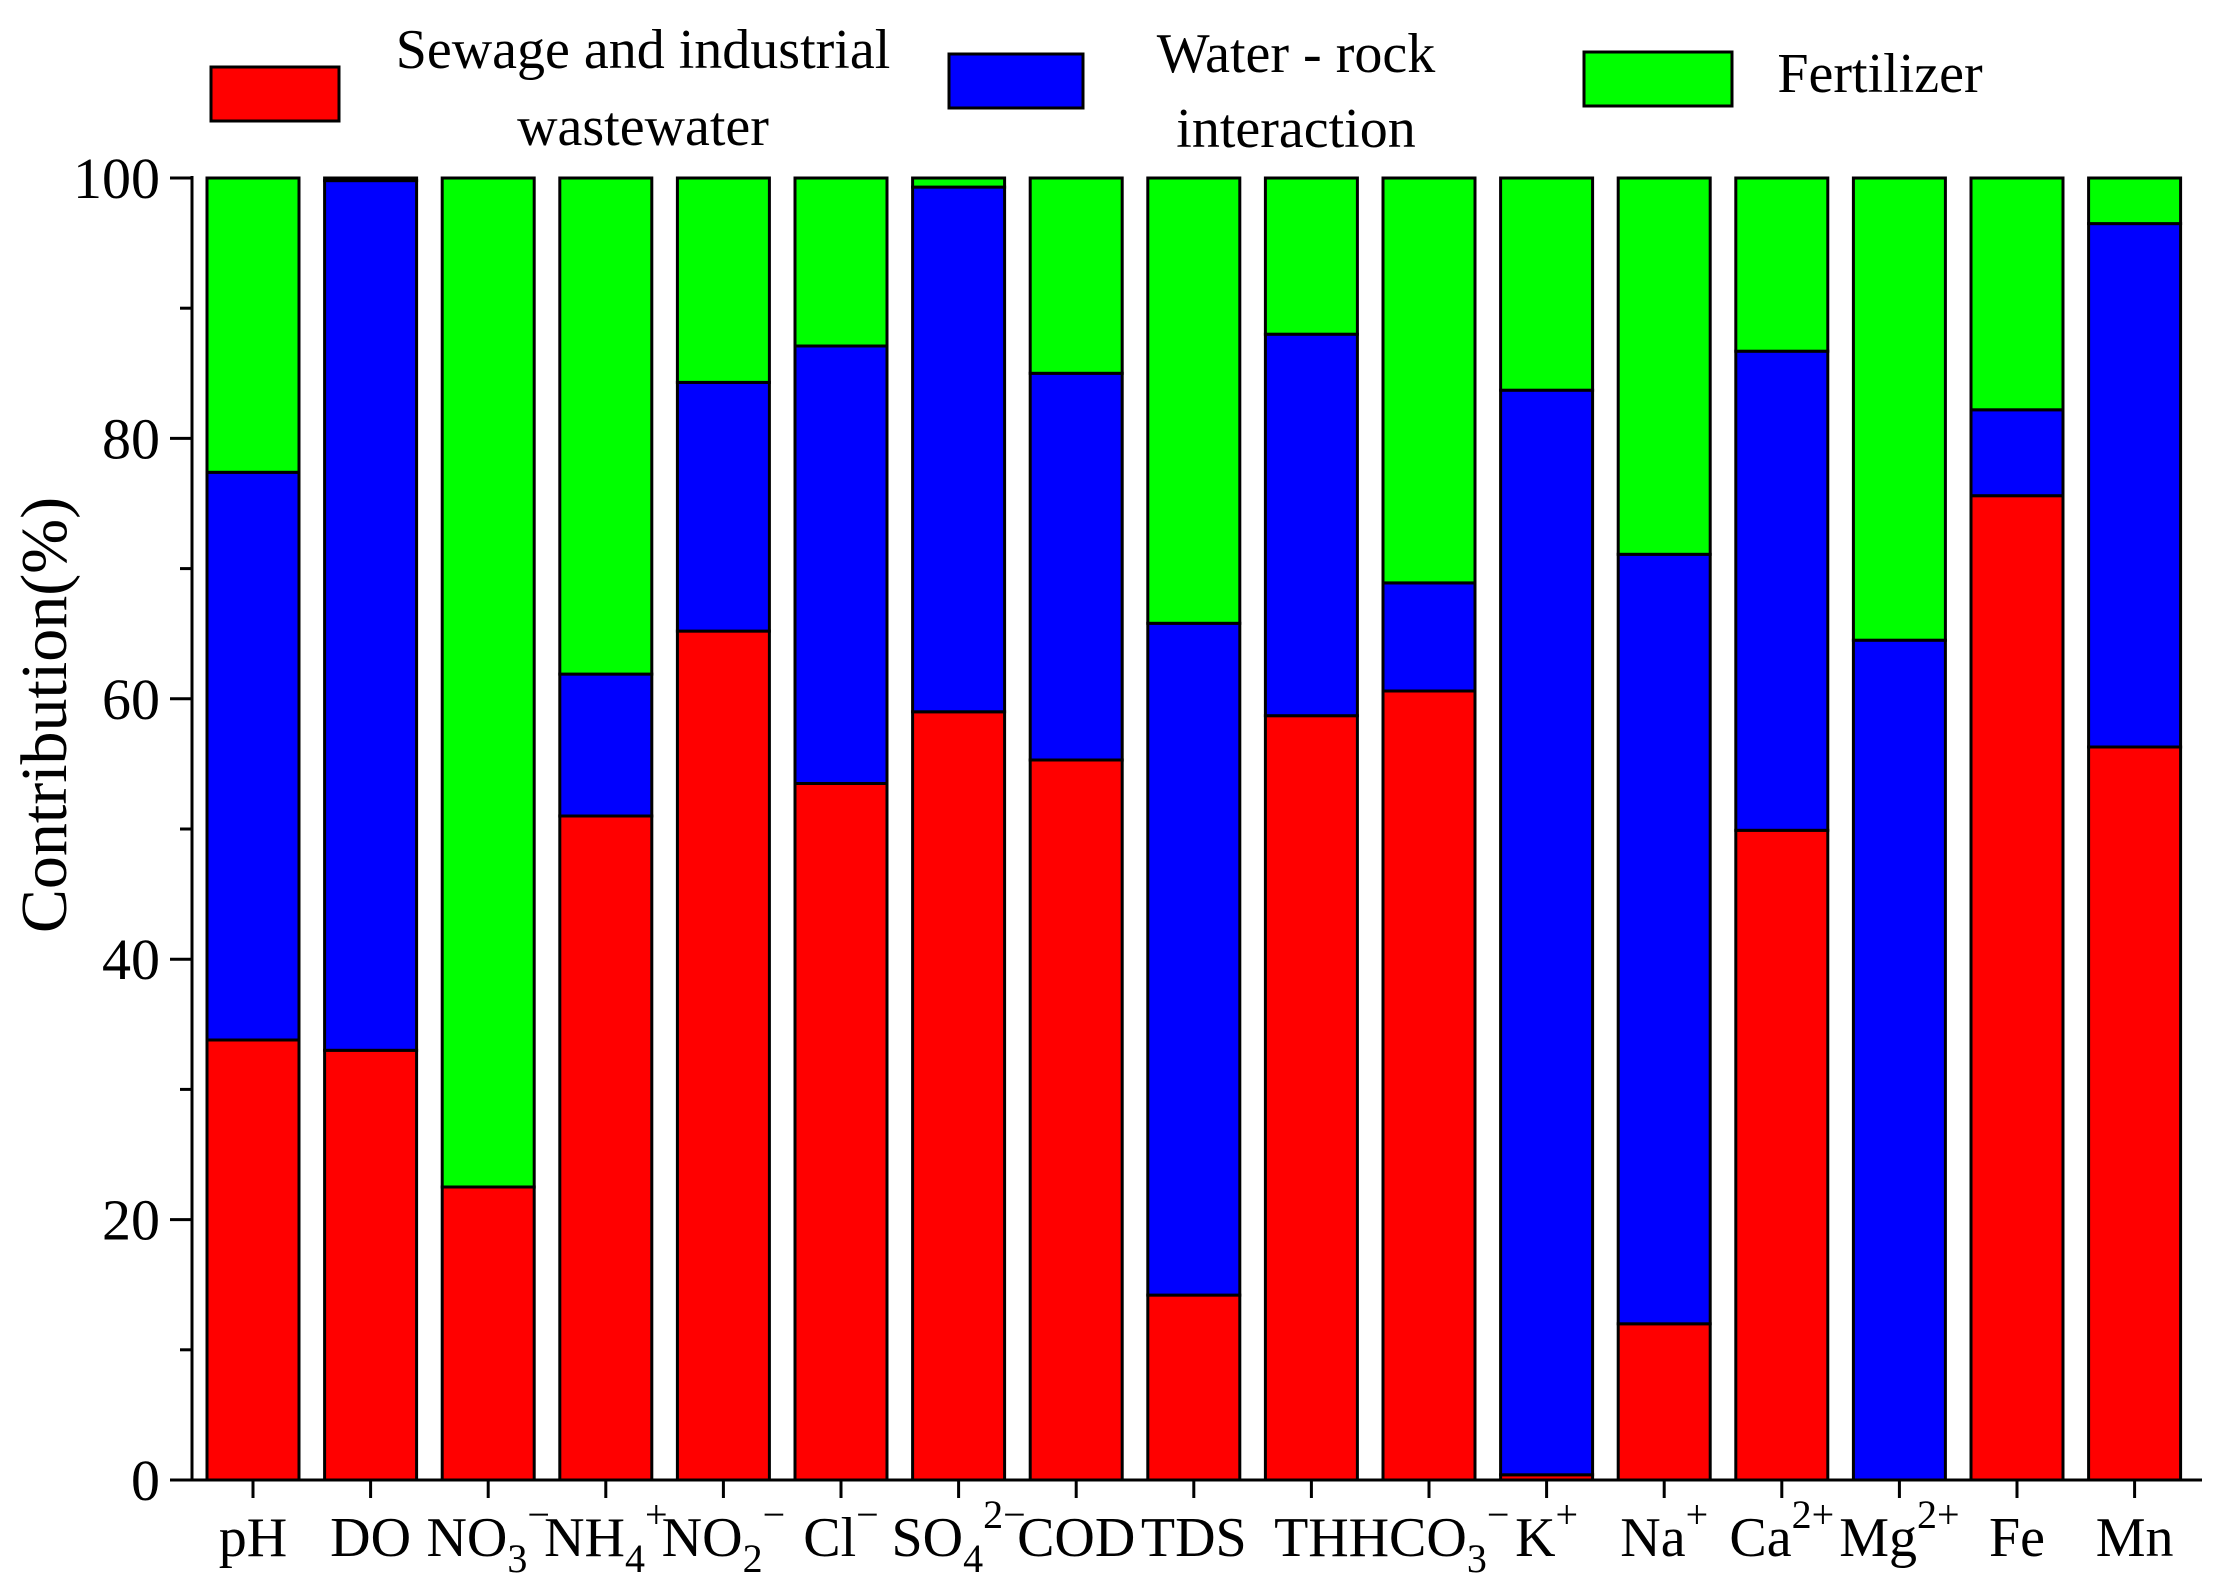 The height and width of the screenshot is (1590, 2216). I want to click on x-tick-label: K+, so click(1546, 1530).